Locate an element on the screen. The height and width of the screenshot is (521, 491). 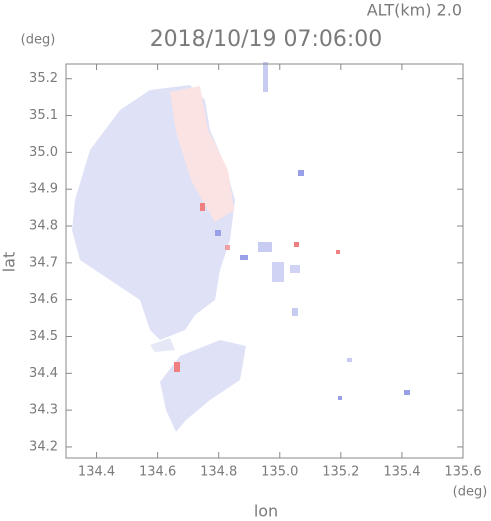
x-tick-label: 134.4 is located at coordinates (96, 472).